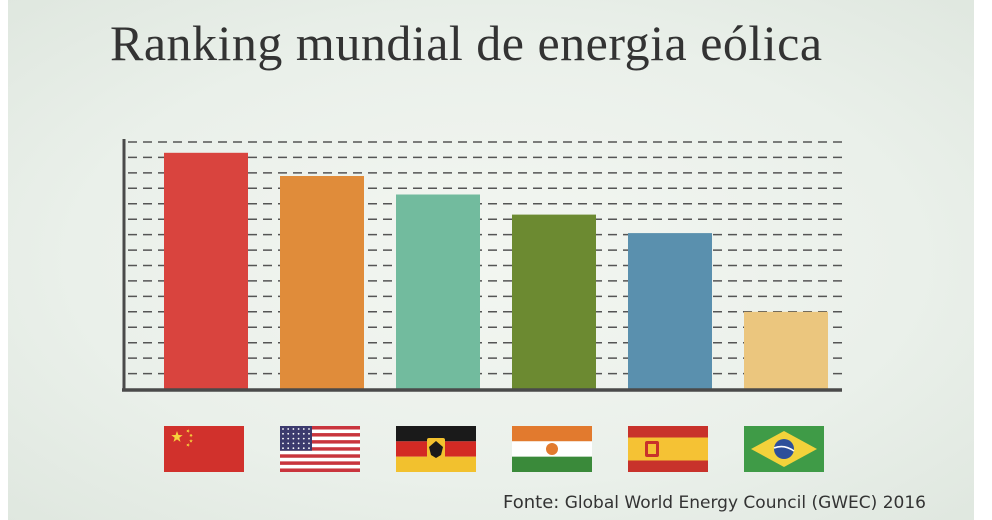 The image size is (992, 520). Describe the element at coordinates (745, 503) in the screenshot. I see `source-text: Global World Energy Council (GWEC) 2016` at that location.